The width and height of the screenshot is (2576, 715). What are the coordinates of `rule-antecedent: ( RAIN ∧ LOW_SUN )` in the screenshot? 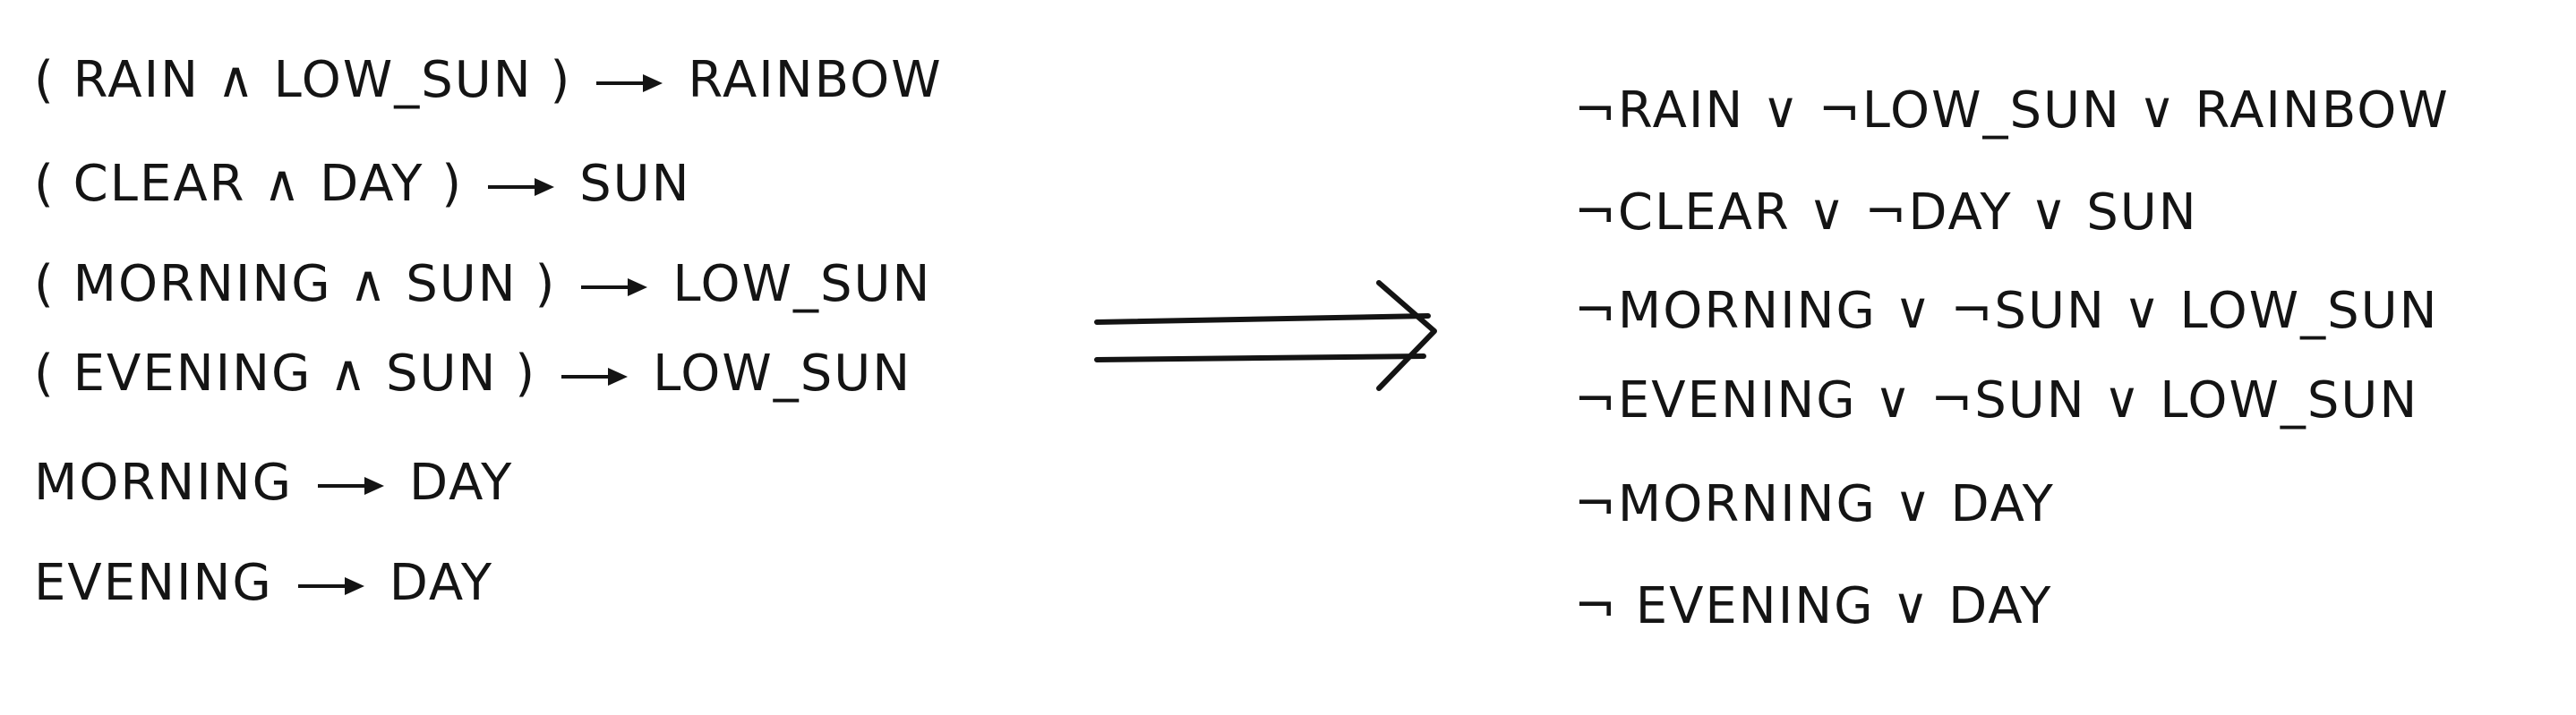 It's located at (303, 80).